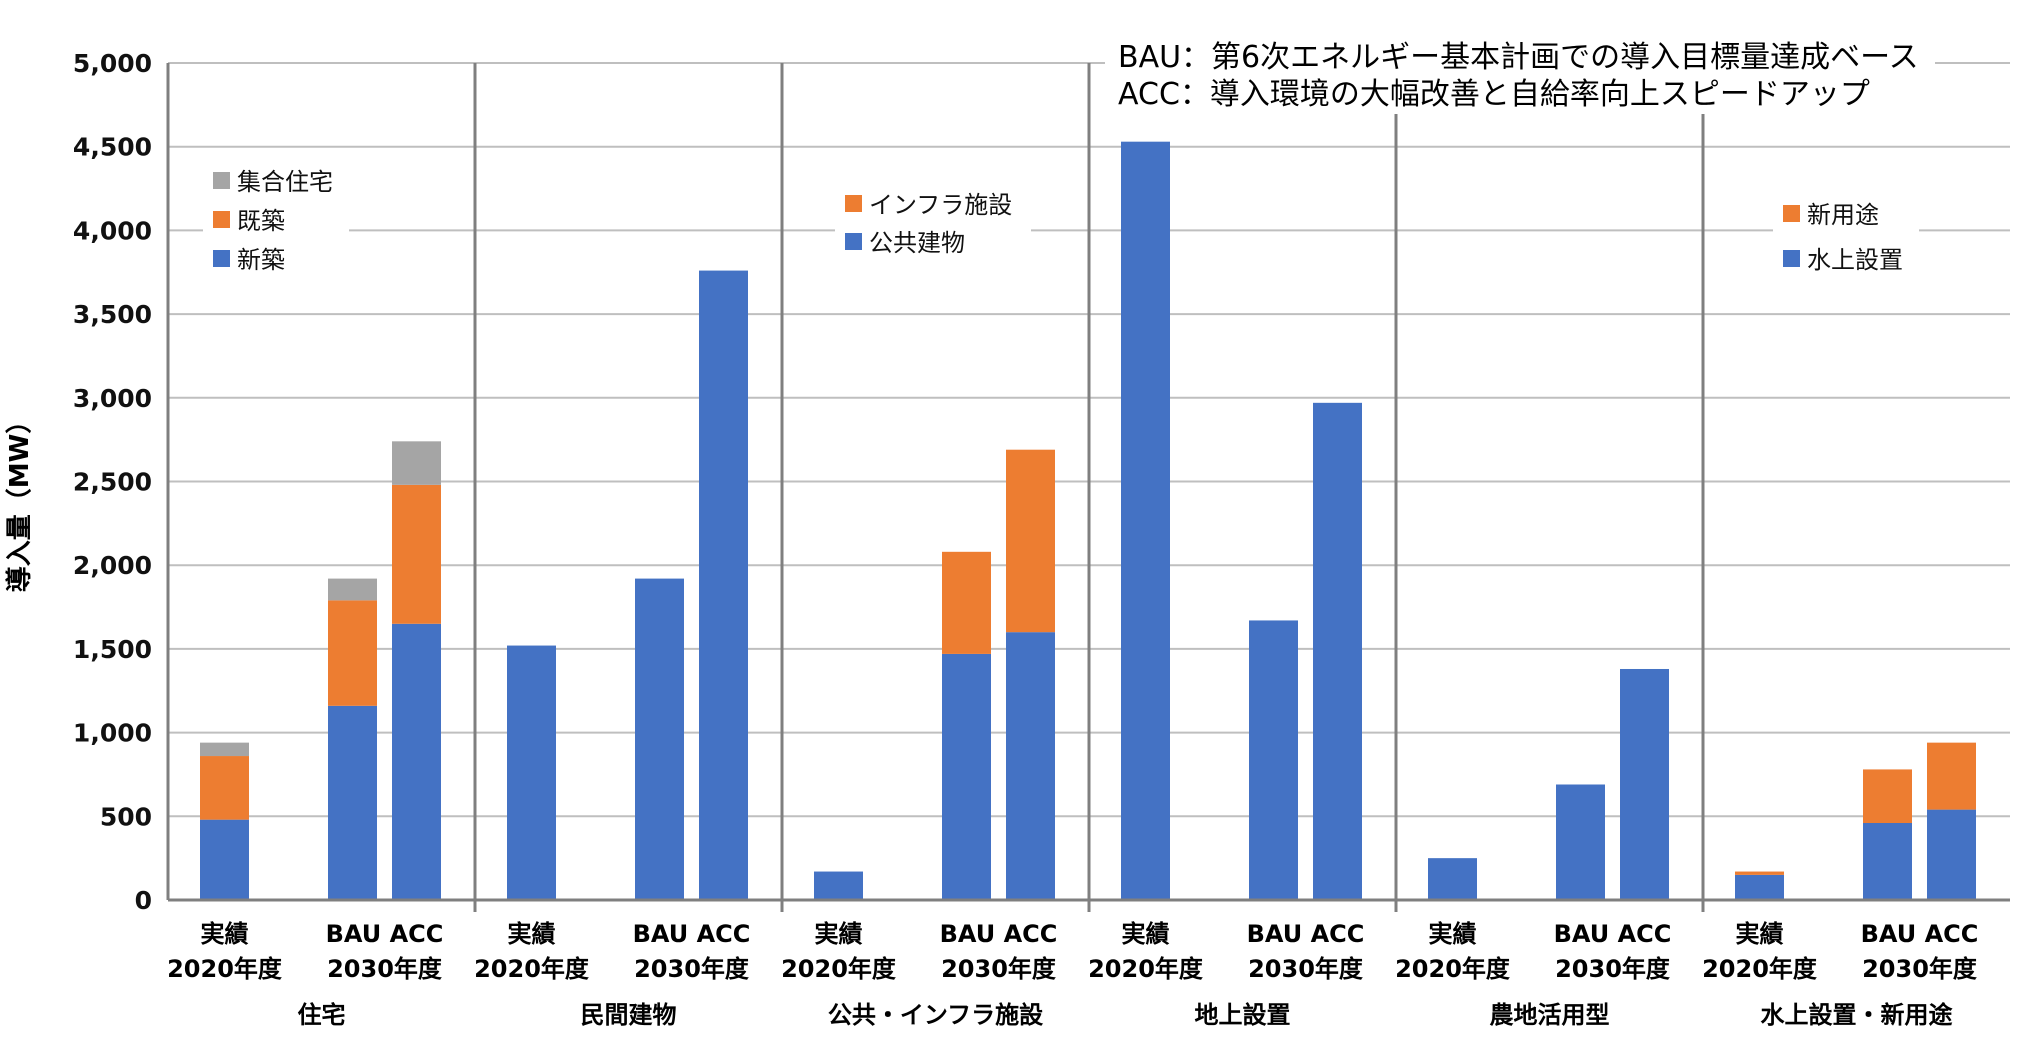 The width and height of the screenshot is (2033, 1048). Describe the element at coordinates (1243, 1015) in the screenshot. I see `group-label: 地上設置` at that location.